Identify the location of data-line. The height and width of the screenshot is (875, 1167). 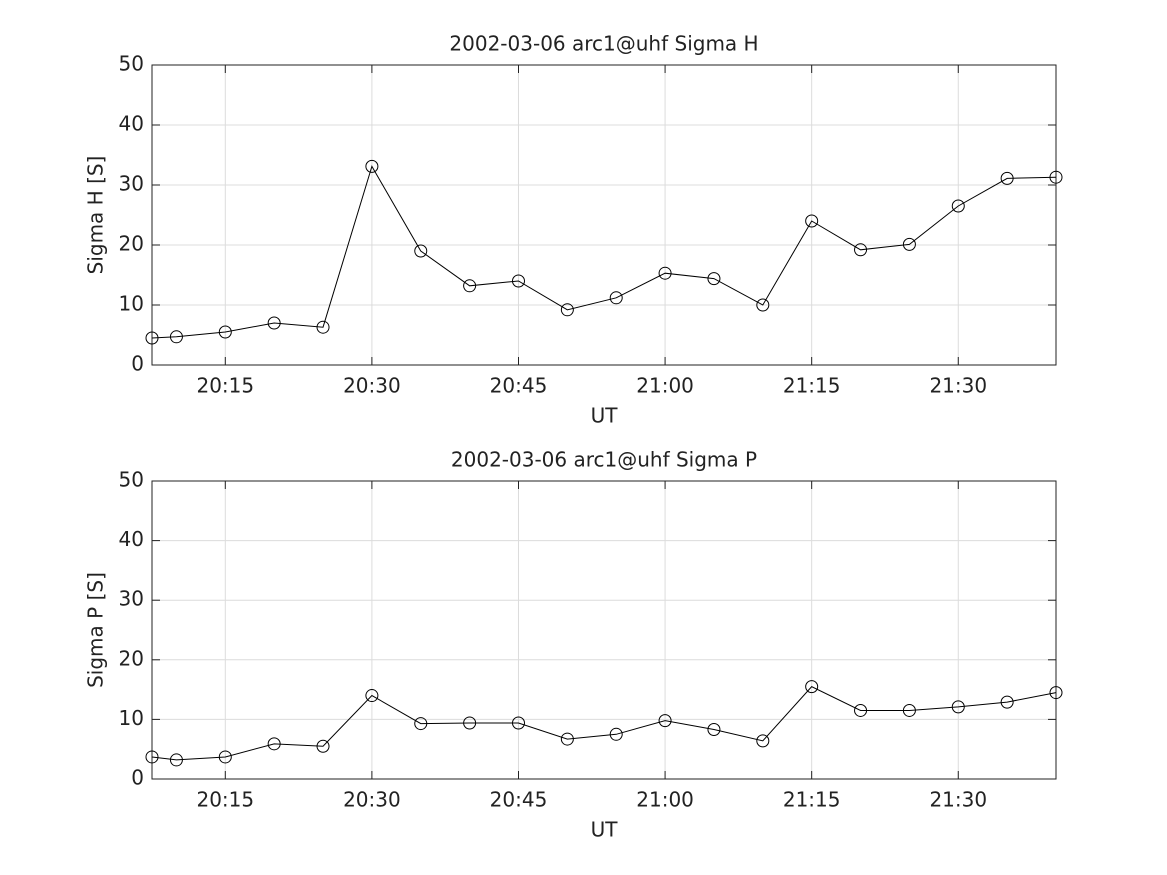
(604, 723).